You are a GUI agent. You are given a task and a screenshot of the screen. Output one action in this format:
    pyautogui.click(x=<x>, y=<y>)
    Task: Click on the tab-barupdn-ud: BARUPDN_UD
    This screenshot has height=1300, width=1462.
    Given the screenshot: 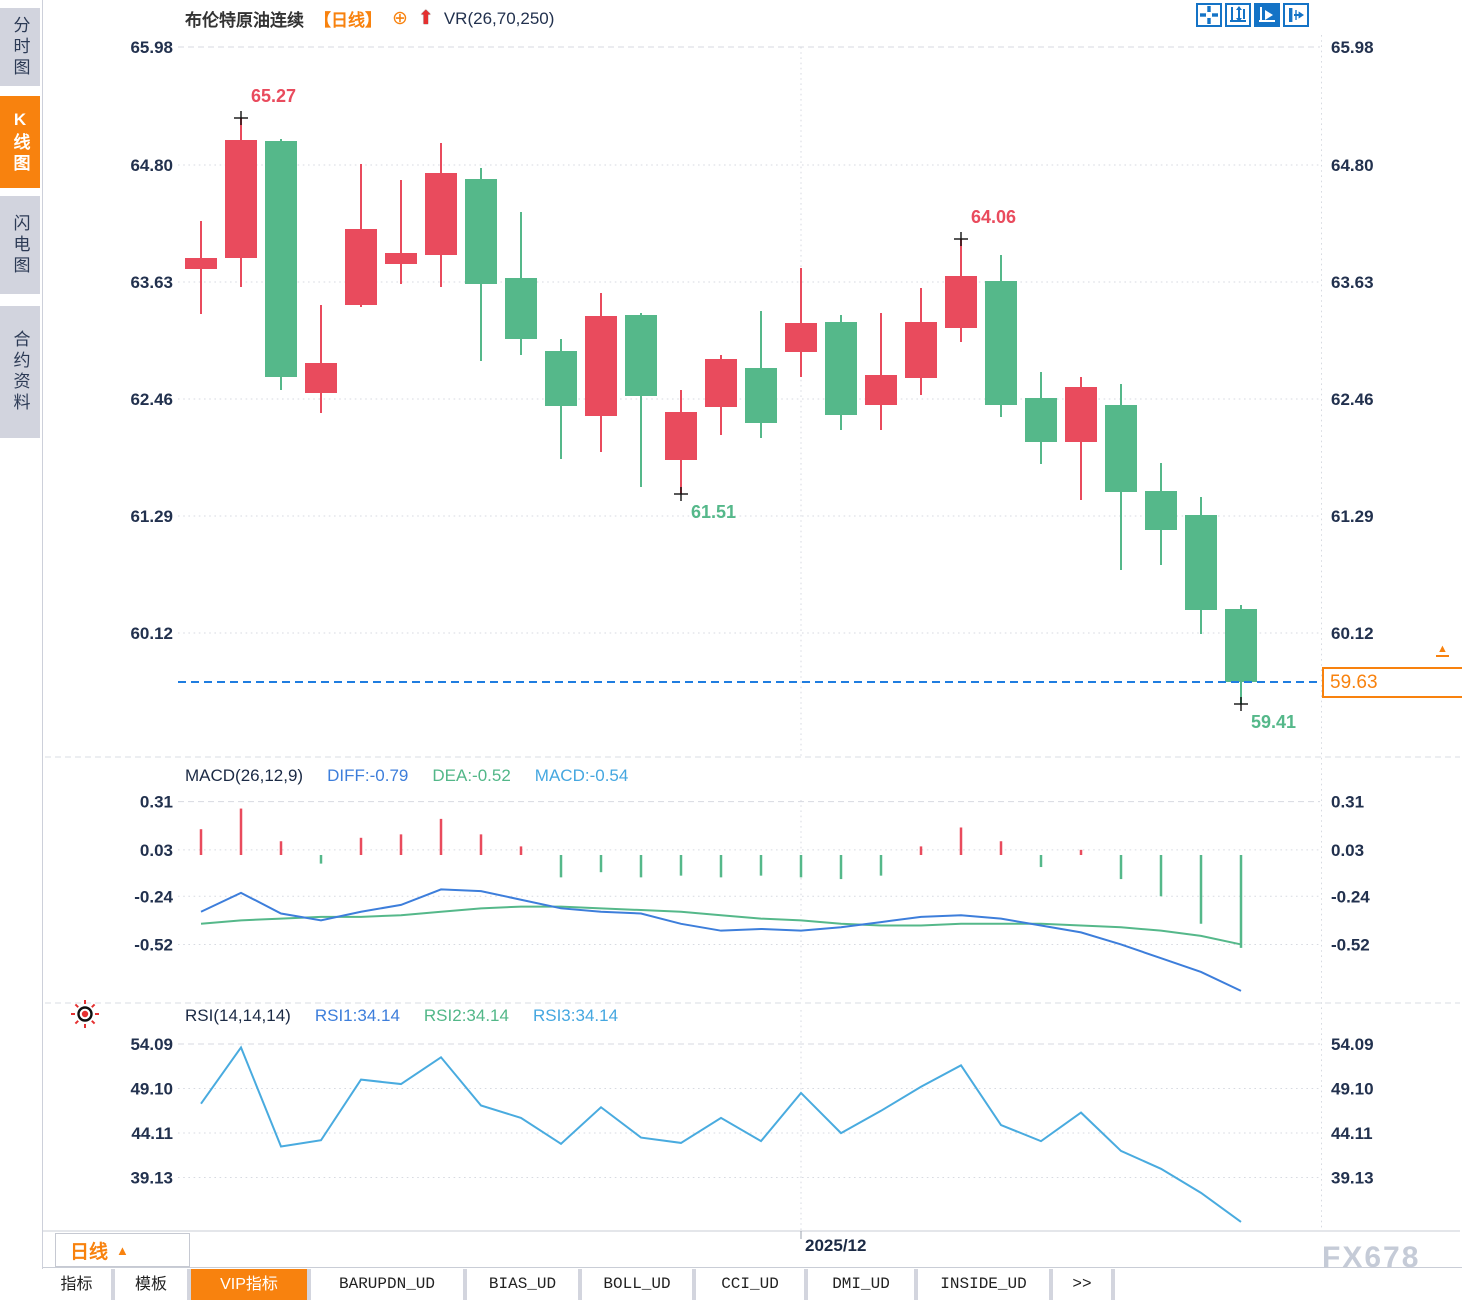 What is the action you would take?
    pyautogui.click(x=387, y=1284)
    